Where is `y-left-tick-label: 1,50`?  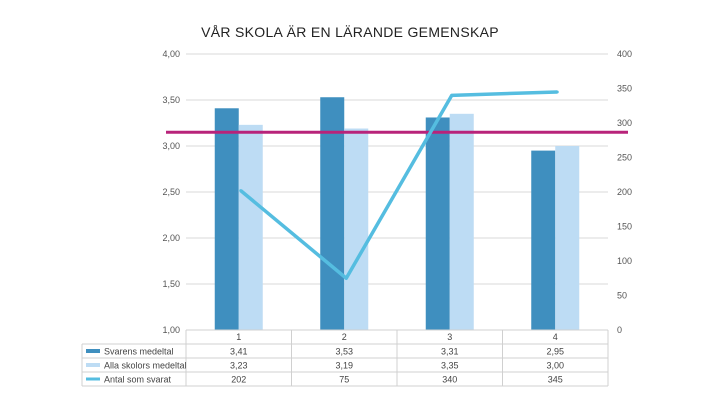
y-left-tick-label: 1,50 is located at coordinates (171, 284).